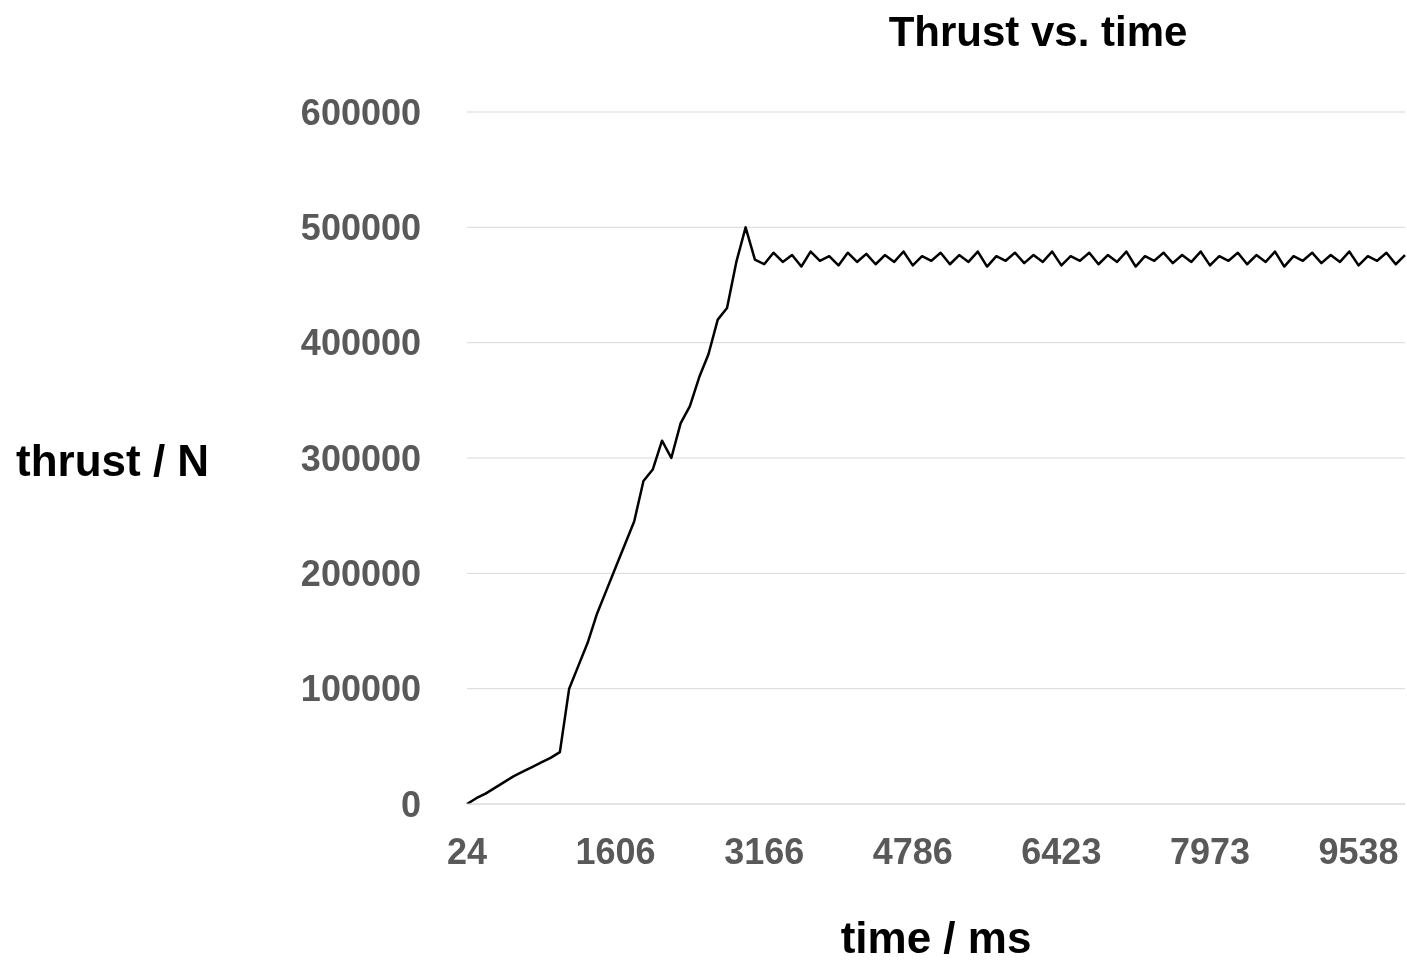 The image size is (1407, 962). Describe the element at coordinates (1061, 851) in the screenshot. I see `x-tick-label: 6423` at that location.